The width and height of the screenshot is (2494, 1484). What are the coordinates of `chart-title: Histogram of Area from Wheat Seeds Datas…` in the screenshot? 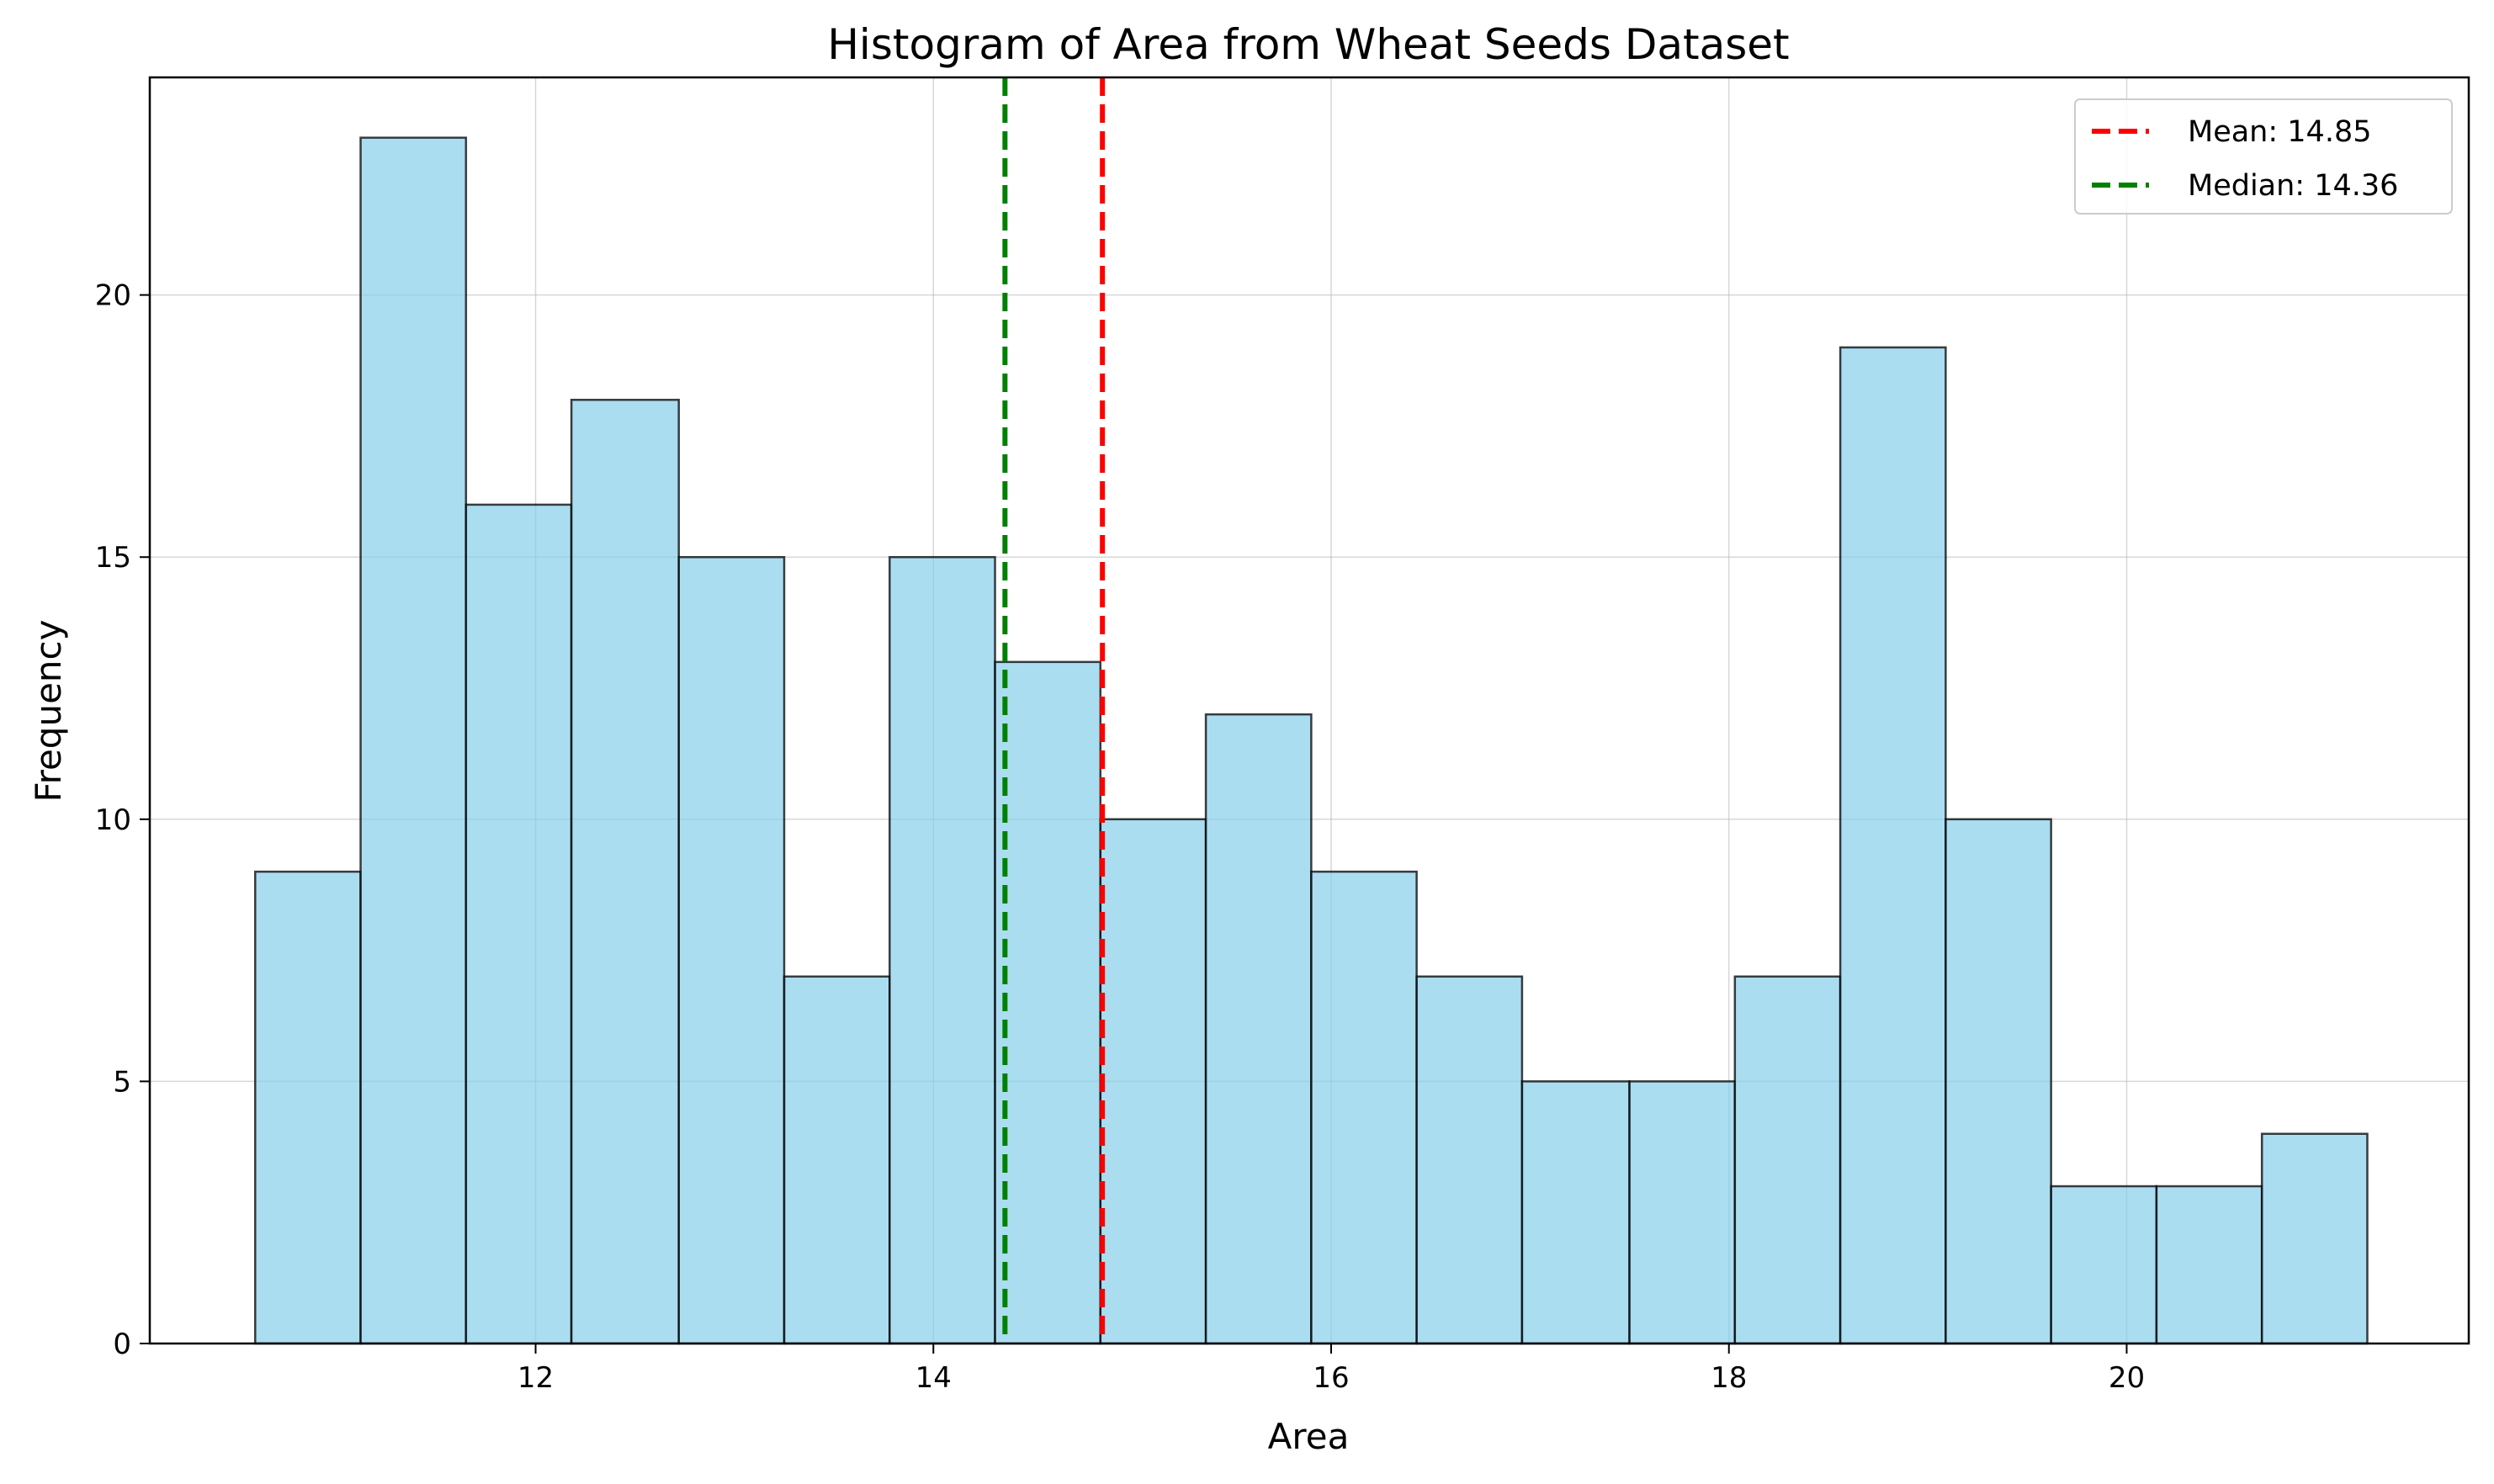 It's located at (1308, 44).